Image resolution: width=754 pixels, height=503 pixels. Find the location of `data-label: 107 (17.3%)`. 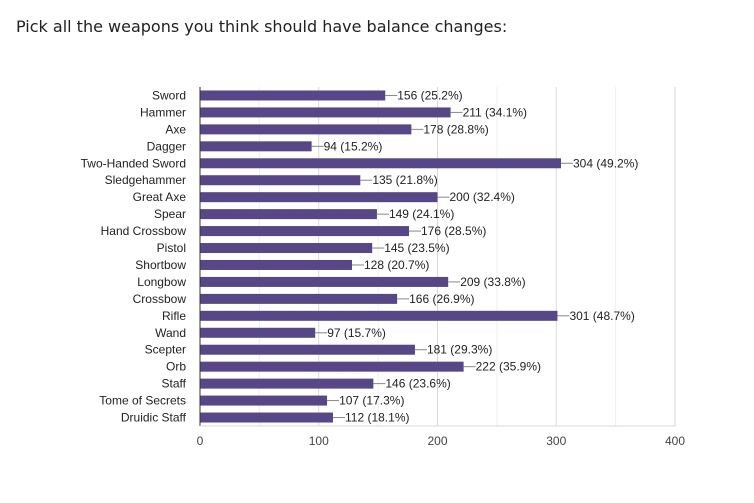

data-label: 107 (17.3%) is located at coordinates (371, 401).